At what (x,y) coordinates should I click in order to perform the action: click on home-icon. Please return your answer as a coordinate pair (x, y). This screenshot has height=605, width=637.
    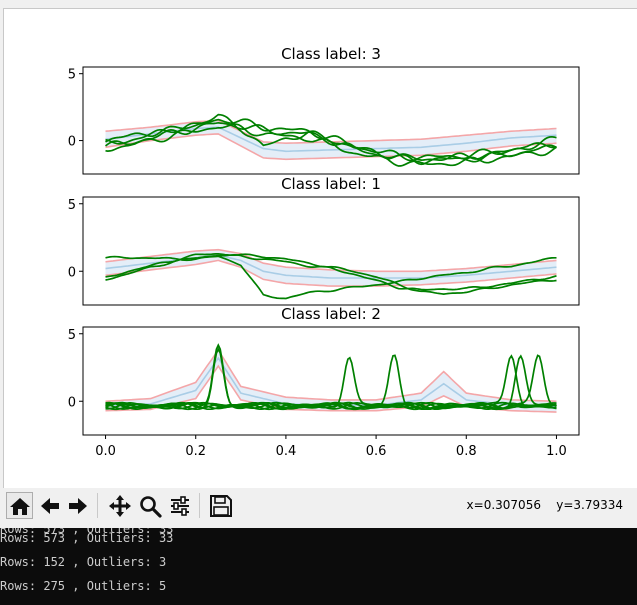
    Looking at the image, I should click on (19, 506).